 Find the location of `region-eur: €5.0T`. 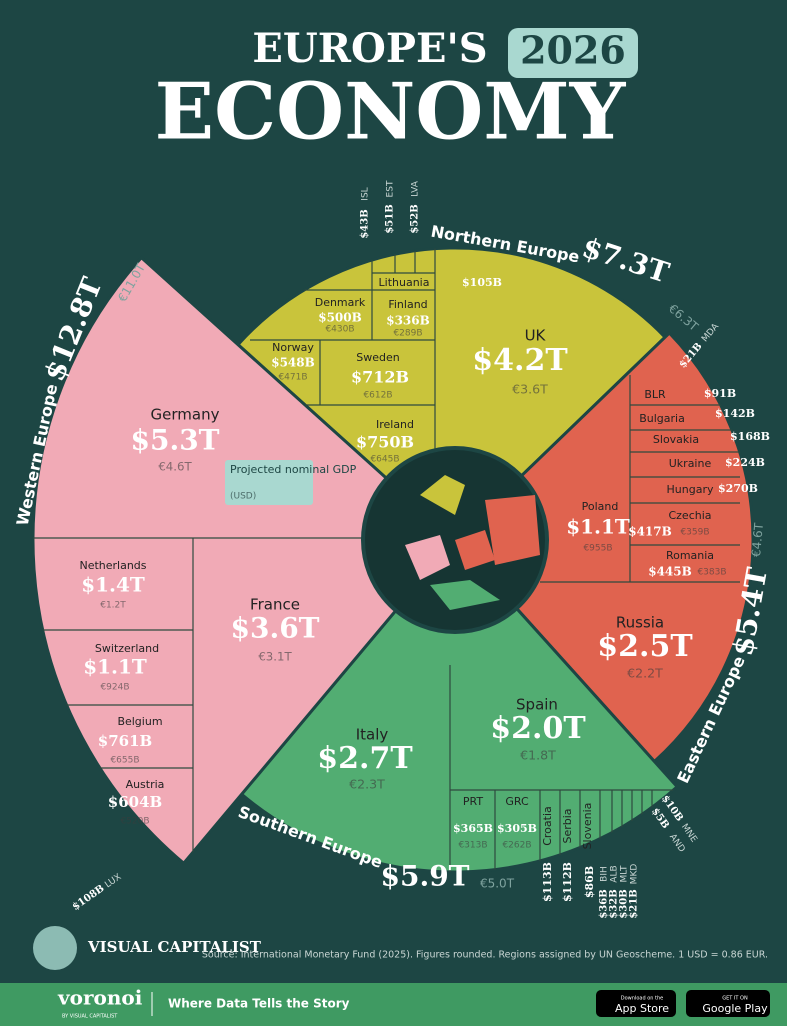

region-eur: €5.0T is located at coordinates (497, 884).